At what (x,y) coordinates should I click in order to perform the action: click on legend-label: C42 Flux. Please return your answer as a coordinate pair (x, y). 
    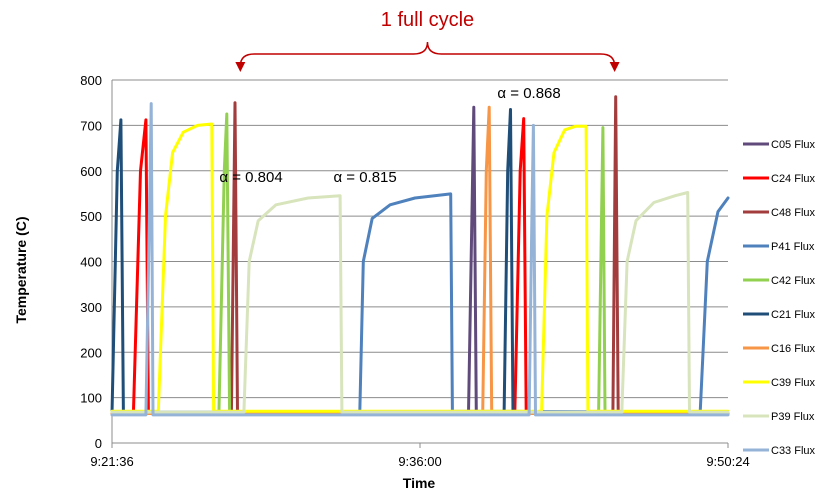
    Looking at the image, I should click on (793, 281).